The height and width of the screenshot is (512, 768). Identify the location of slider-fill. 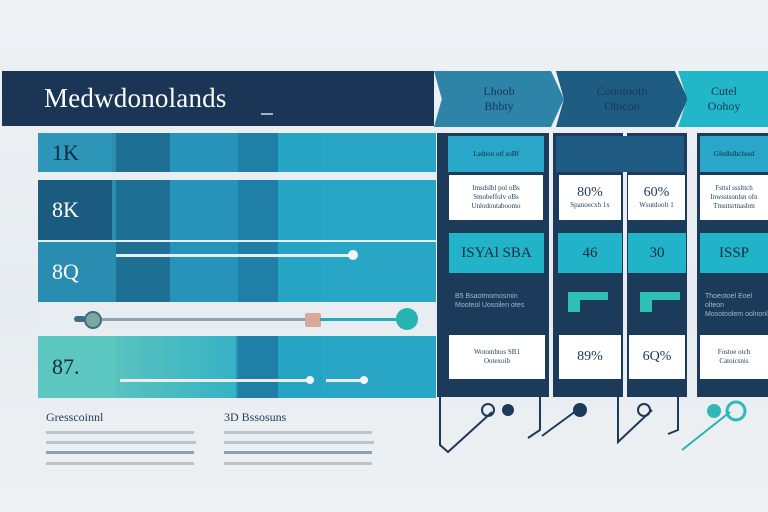
(360, 319).